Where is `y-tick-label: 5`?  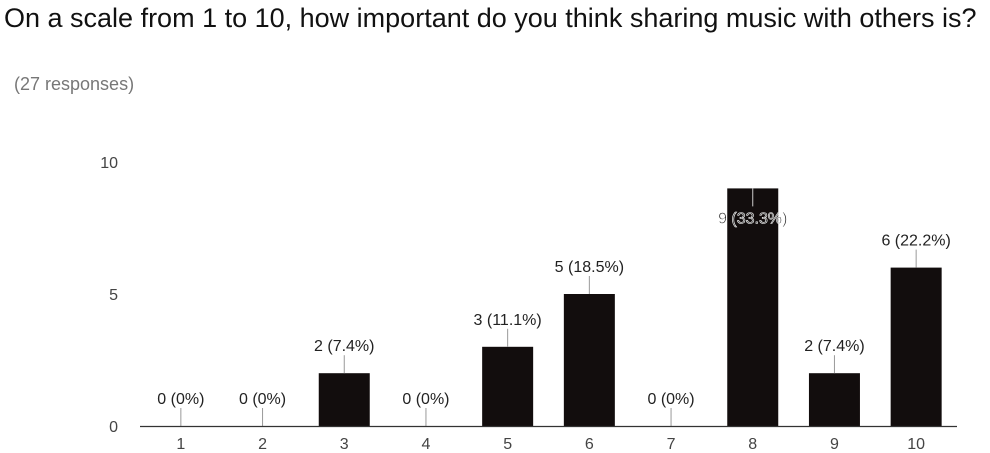 y-tick-label: 5 is located at coordinates (113, 295).